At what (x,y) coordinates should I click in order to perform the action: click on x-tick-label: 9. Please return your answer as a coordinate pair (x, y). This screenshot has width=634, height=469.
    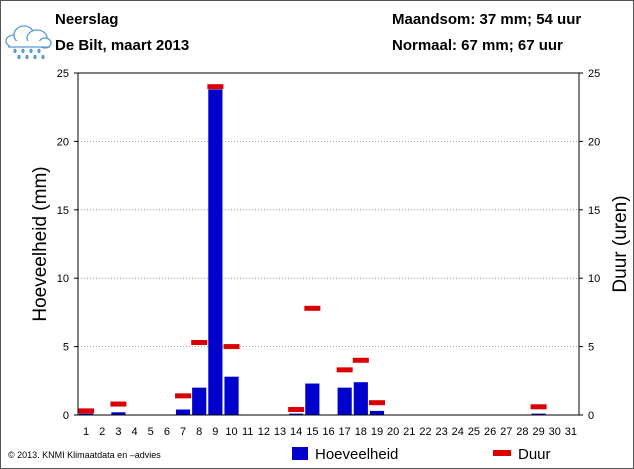
    Looking at the image, I should click on (215, 432).